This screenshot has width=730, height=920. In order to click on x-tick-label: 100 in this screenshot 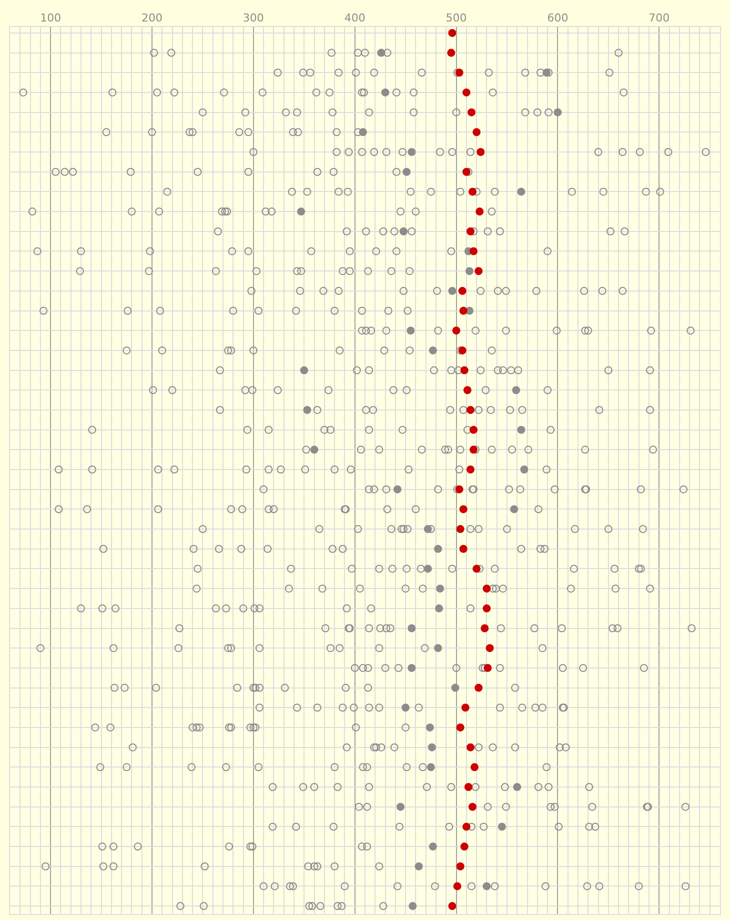, I will do `click(51, 18)`.